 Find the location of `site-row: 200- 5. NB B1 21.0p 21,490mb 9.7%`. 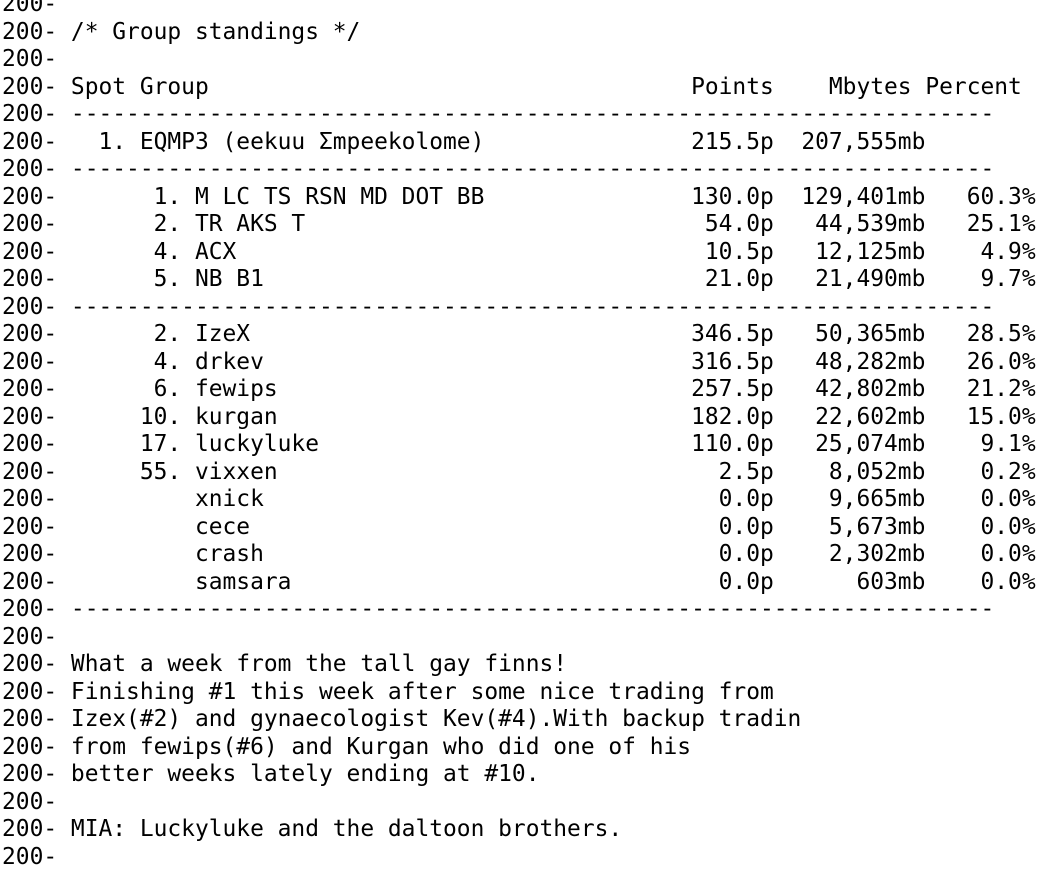

site-row: 200- 5. NB B1 21.0p 21,490mb 9.7% is located at coordinates (519, 279).